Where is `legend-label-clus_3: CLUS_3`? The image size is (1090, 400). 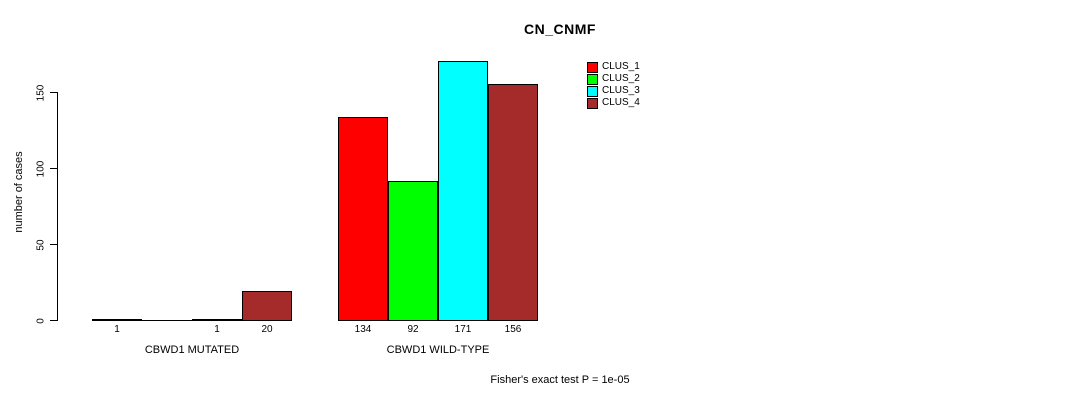 legend-label-clus_3: CLUS_3 is located at coordinates (621, 90).